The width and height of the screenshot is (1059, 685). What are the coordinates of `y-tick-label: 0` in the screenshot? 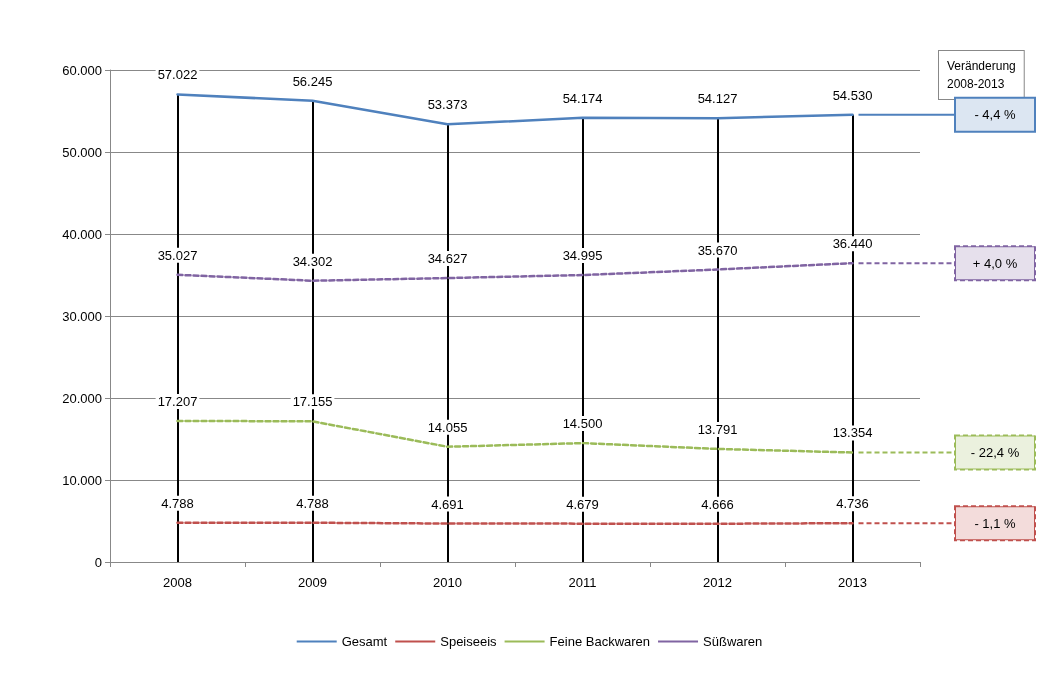 It's located at (98, 562).